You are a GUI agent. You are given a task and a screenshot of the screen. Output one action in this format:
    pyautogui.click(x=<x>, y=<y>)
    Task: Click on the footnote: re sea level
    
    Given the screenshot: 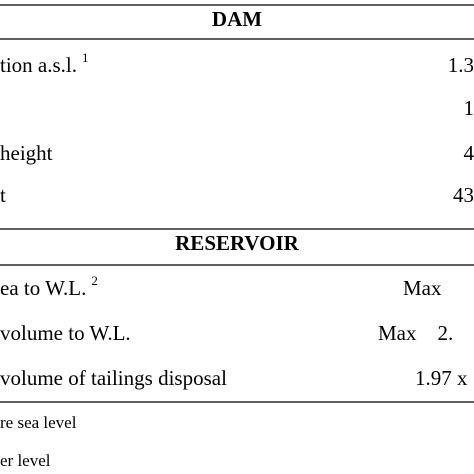 What is the action you would take?
    pyautogui.click(x=38, y=422)
    